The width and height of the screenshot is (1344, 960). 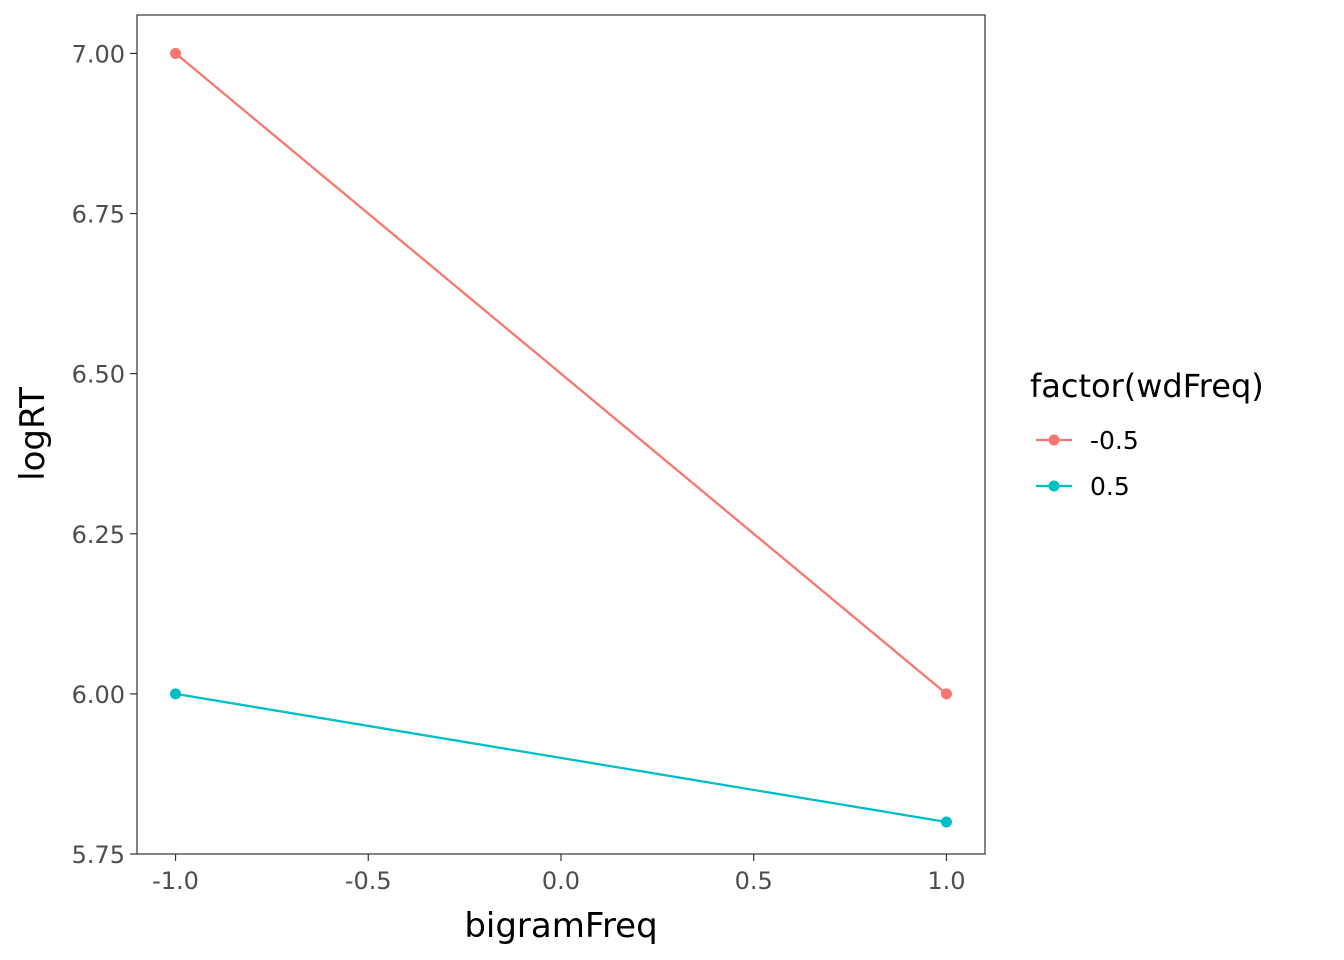 What do you see at coordinates (561, 881) in the screenshot?
I see `x-tick-label: 0.0` at bounding box center [561, 881].